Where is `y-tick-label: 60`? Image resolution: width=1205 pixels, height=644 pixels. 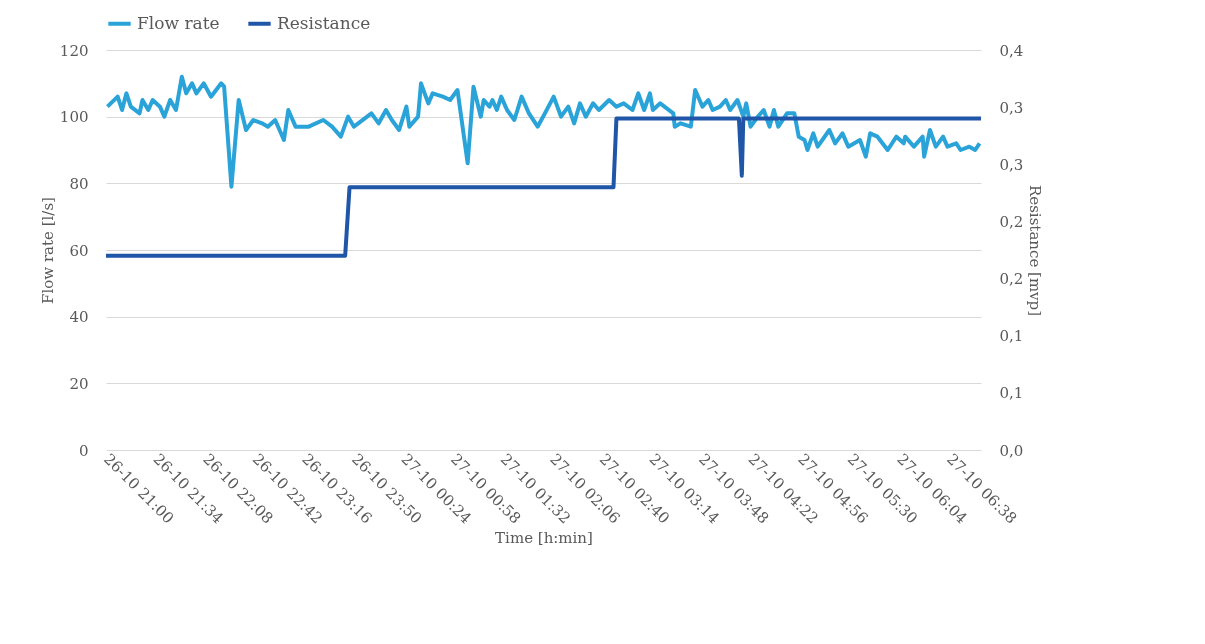
y-tick-label: 60 is located at coordinates (79, 250).